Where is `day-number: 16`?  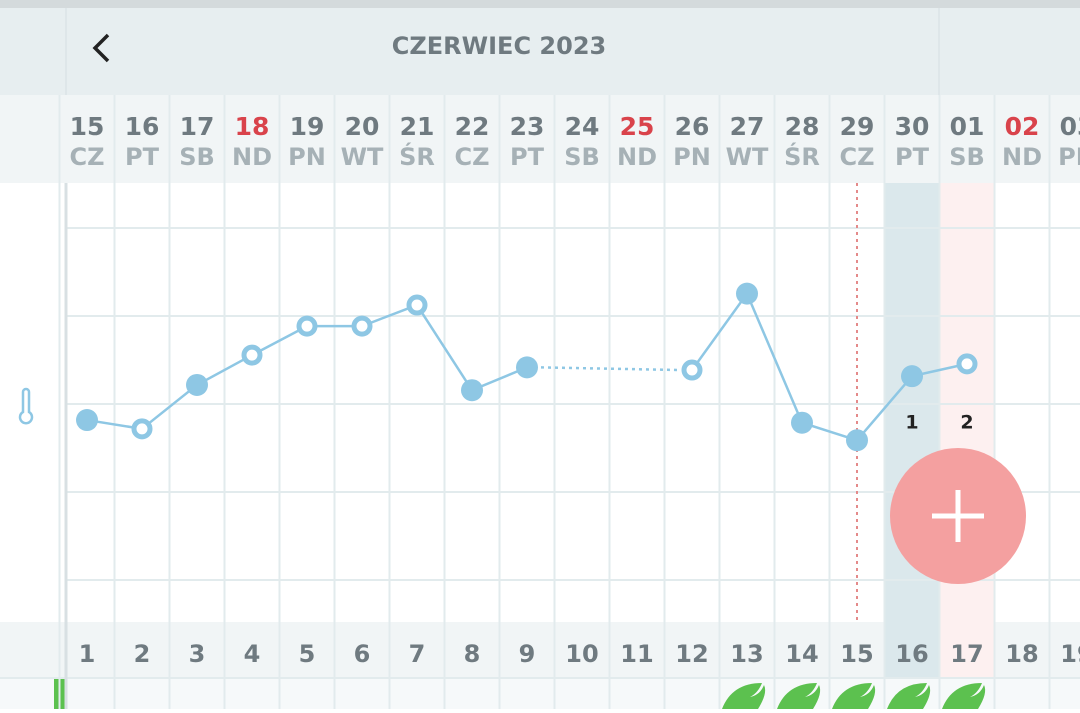
day-number: 16 is located at coordinates (142, 126).